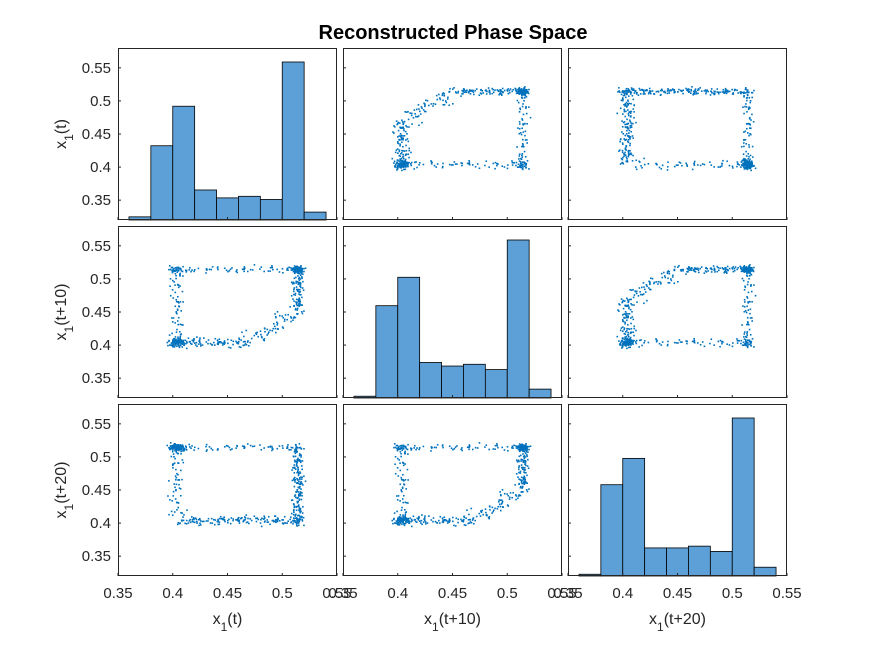 Image resolution: width=875 pixels, height=656 pixels. What do you see at coordinates (342, 593) in the screenshot?
I see `x-tick-label: 0.35` at bounding box center [342, 593].